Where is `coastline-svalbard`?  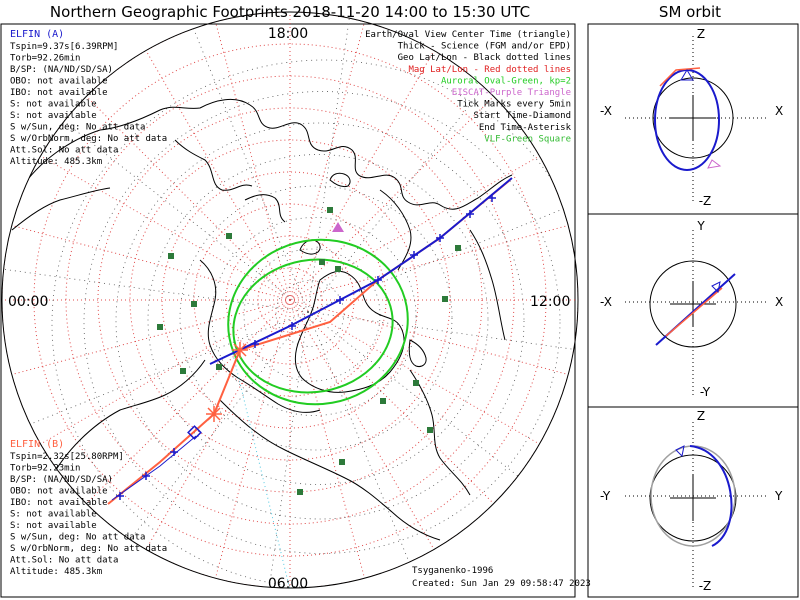 coastline-svalbard is located at coordinates (310, 247).